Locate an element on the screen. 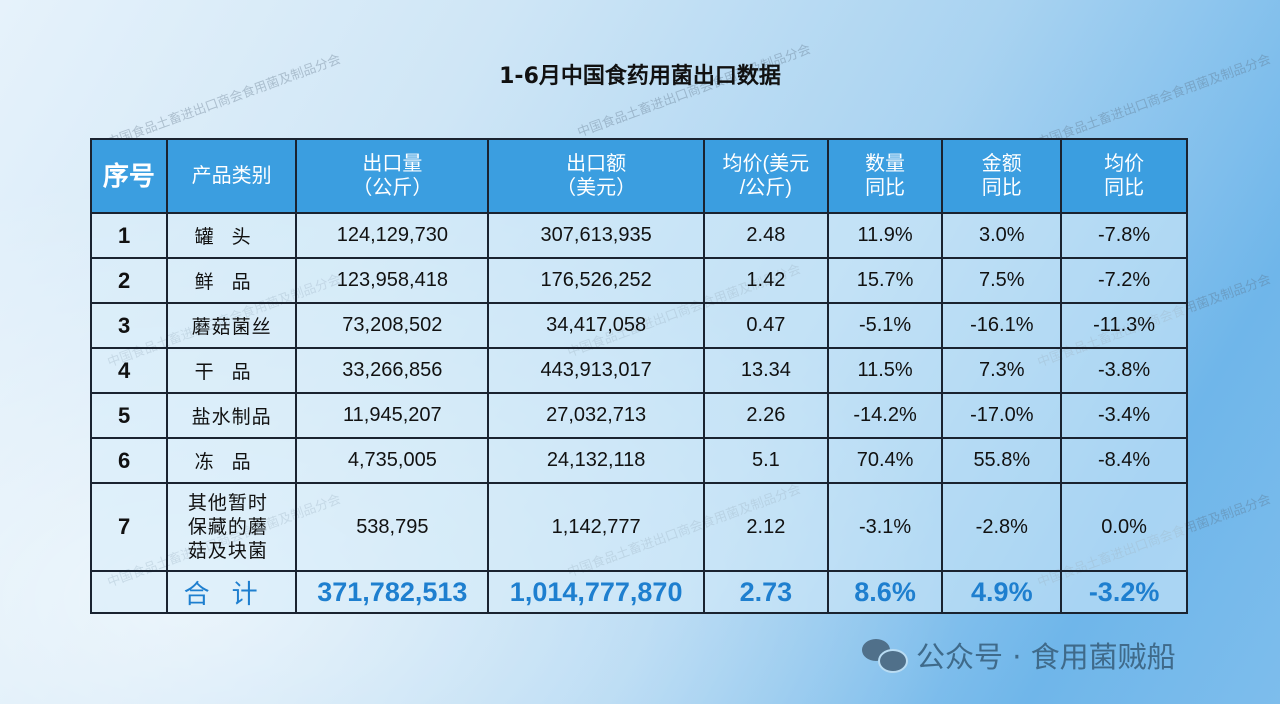 This screenshot has height=704, width=1280. table-row: 6 冻品 4,735,005 24,132,118 5.1 70.4% 55.8% -8.4% is located at coordinates (639, 460).